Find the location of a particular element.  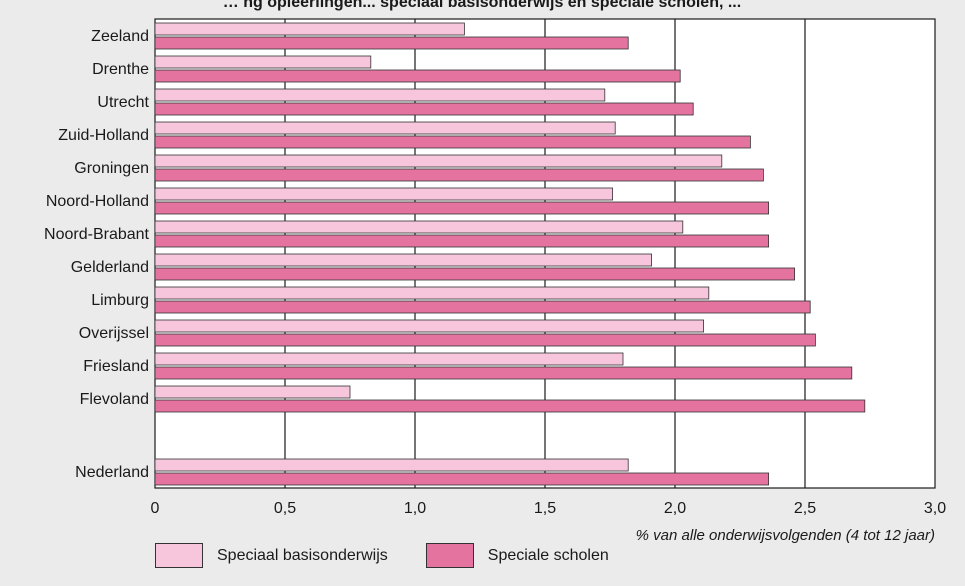

bar-Nederland-speciale-scholen is located at coordinates (461, 479).